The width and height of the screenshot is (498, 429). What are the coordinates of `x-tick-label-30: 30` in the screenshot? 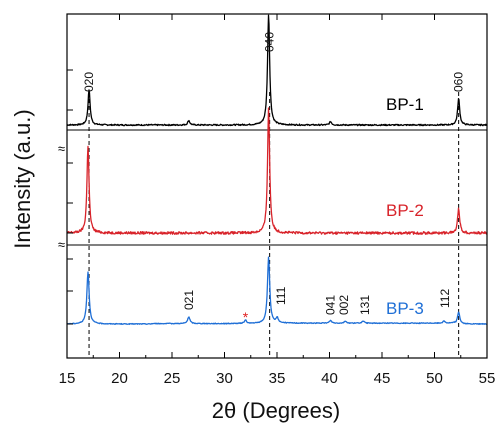 It's located at (224, 378).